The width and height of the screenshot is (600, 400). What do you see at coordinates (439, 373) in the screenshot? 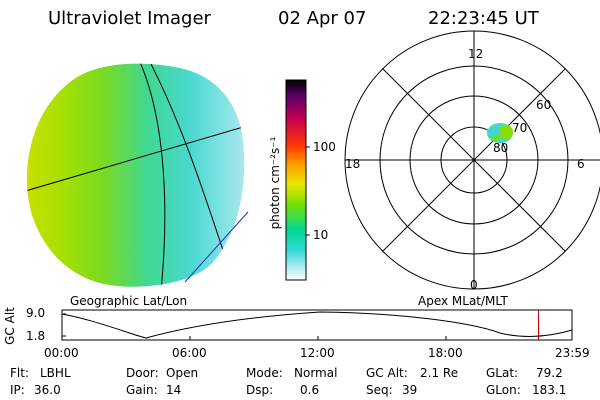
I see `gcalt-value: 2.1 Re` at bounding box center [439, 373].